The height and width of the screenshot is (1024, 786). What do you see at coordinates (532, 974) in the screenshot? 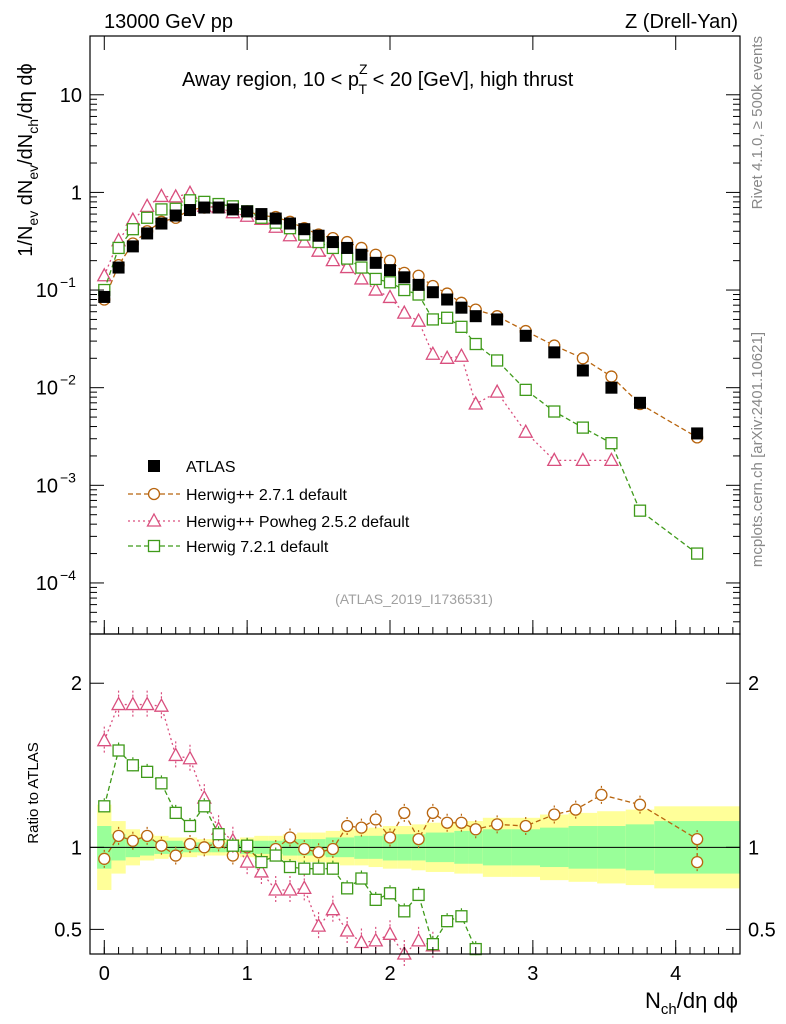
I see `x-tick-label: 3` at bounding box center [532, 974].